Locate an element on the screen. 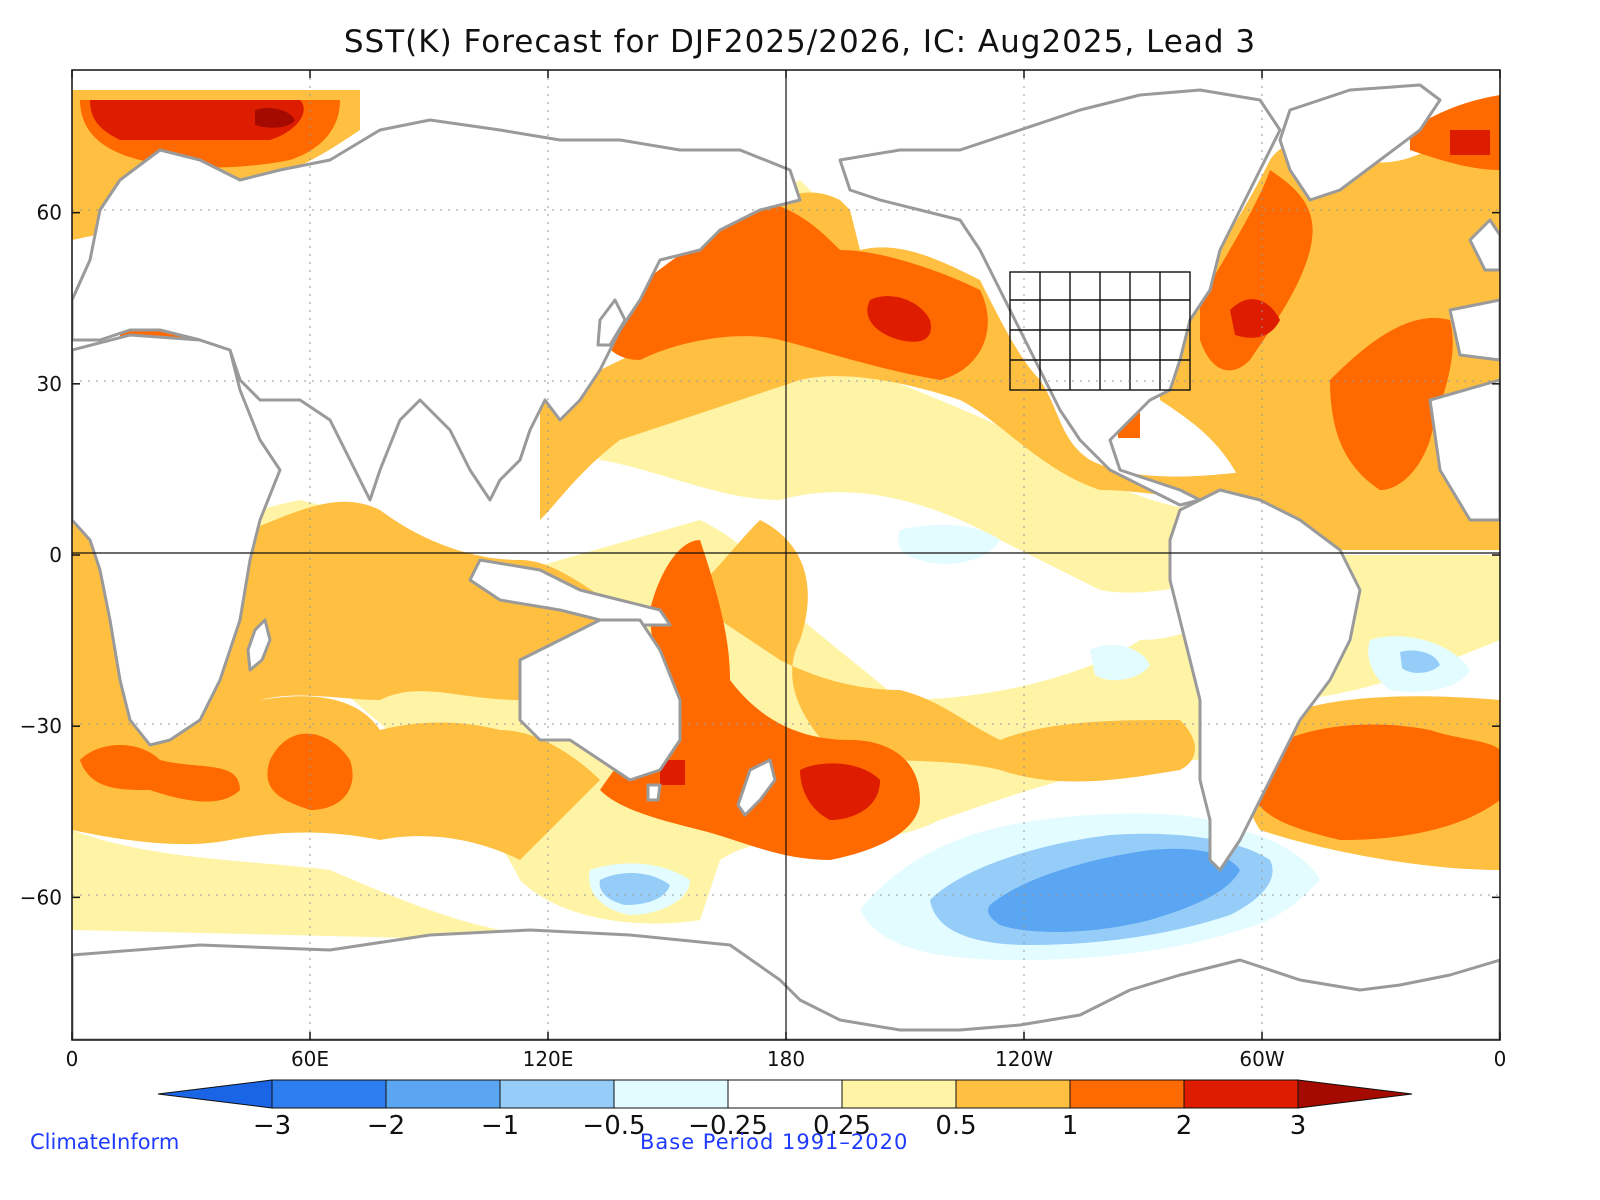 The image size is (1600, 1200). colorbar-level-label: −2 is located at coordinates (386, 1126).